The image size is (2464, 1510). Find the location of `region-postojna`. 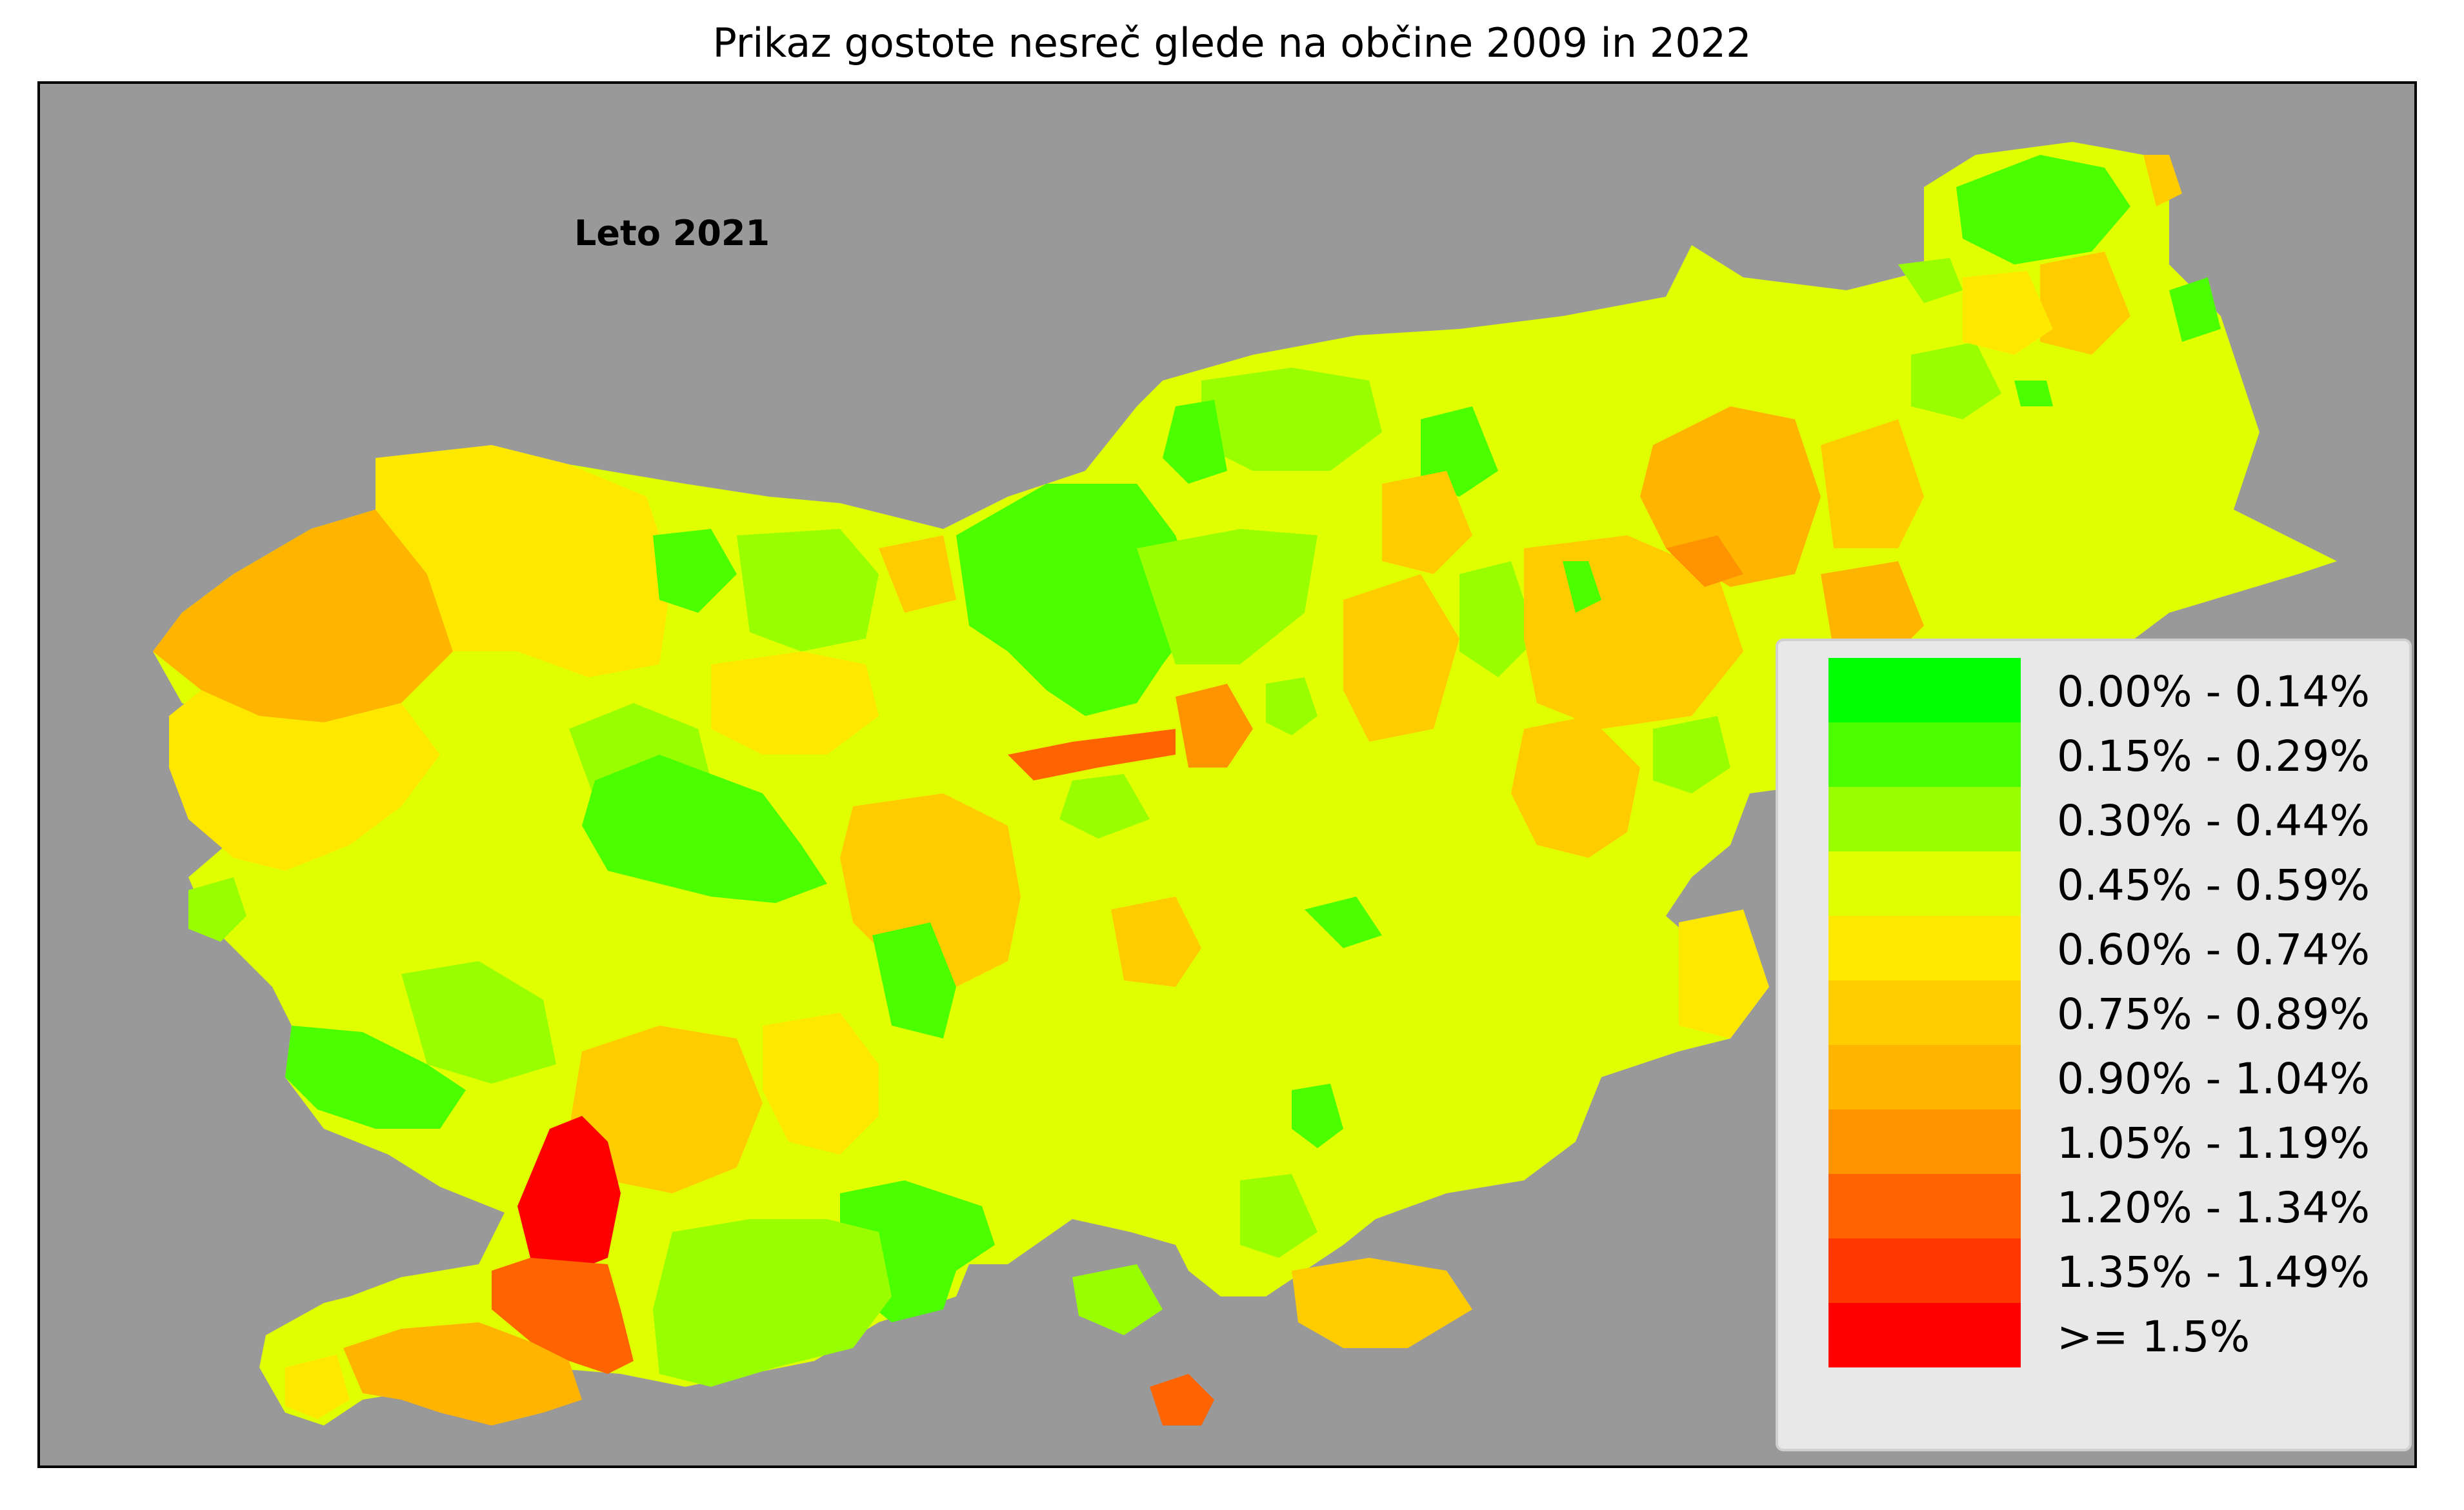

region-postojna is located at coordinates (666, 1109).